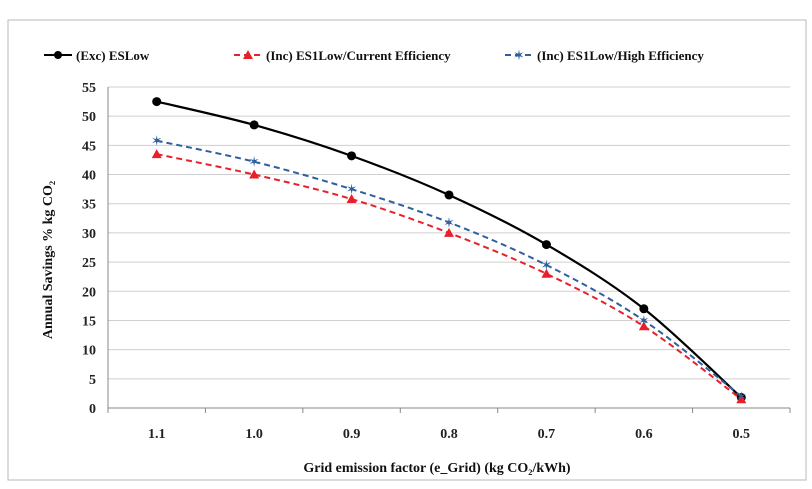  Describe the element at coordinates (254, 163) in the screenshot. I see `point-s2-1: ✶` at that location.